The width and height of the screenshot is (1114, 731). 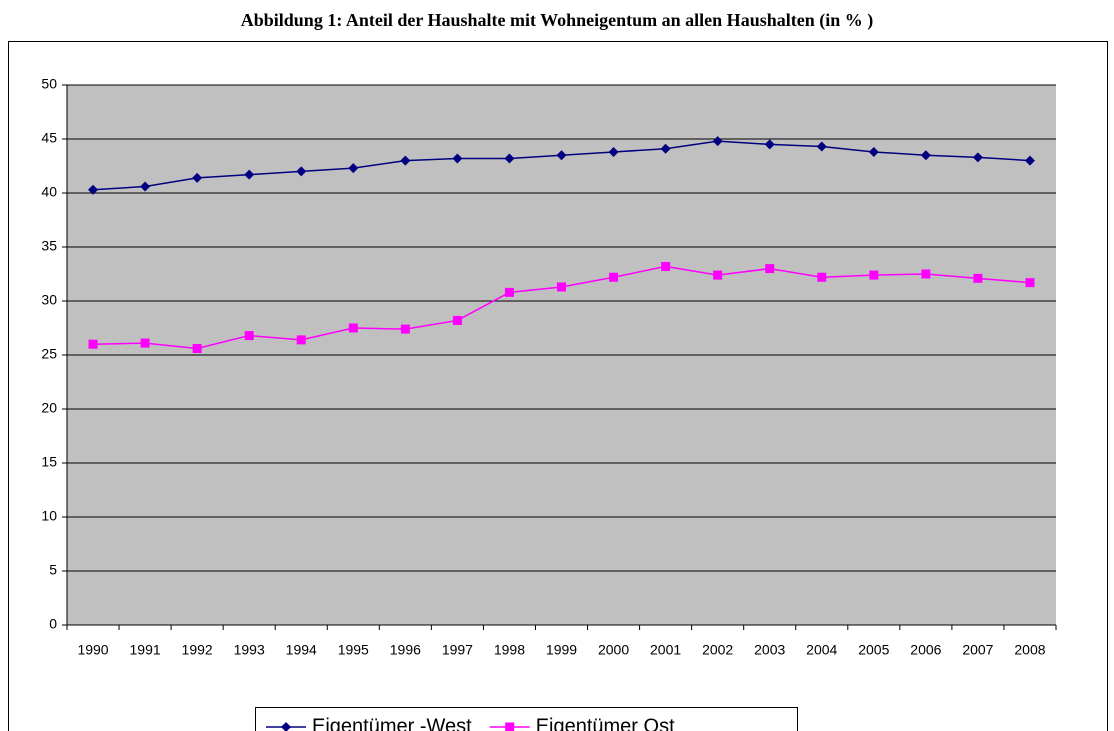 What do you see at coordinates (197, 650) in the screenshot?
I see `x-tick-label: 1992` at bounding box center [197, 650].